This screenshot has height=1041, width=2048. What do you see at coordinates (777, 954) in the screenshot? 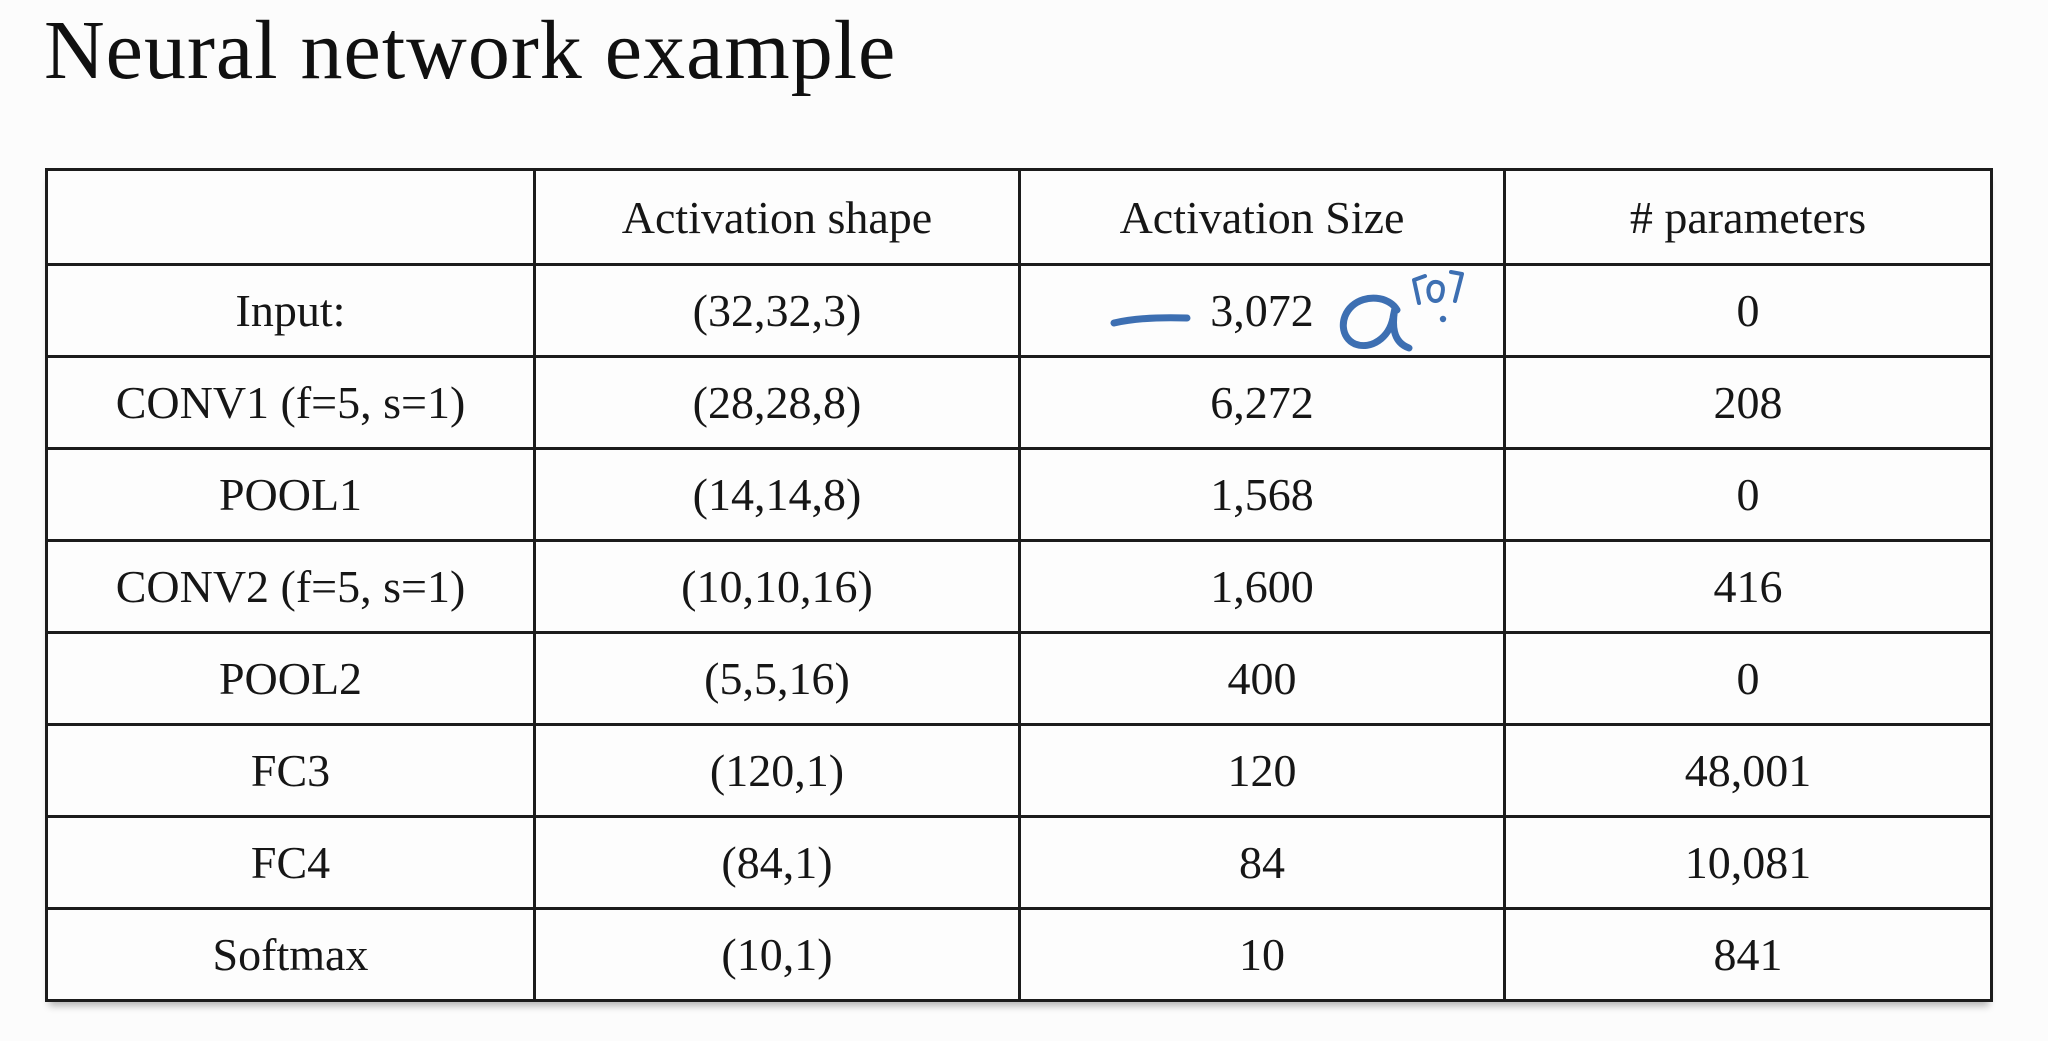
I see `cell-activation-shape: (10,1)` at bounding box center [777, 954].